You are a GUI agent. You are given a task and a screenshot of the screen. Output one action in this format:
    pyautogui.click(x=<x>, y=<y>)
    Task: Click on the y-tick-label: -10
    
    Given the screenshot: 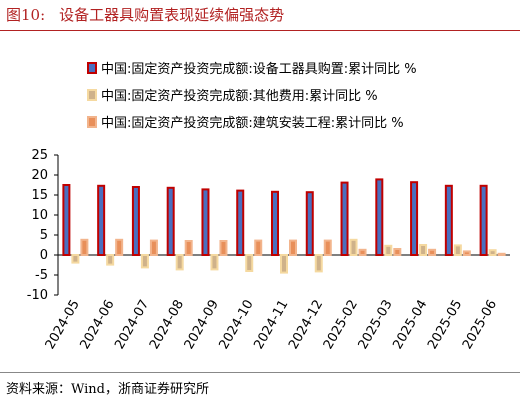 What is the action you would take?
    pyautogui.click(x=37, y=295)
    